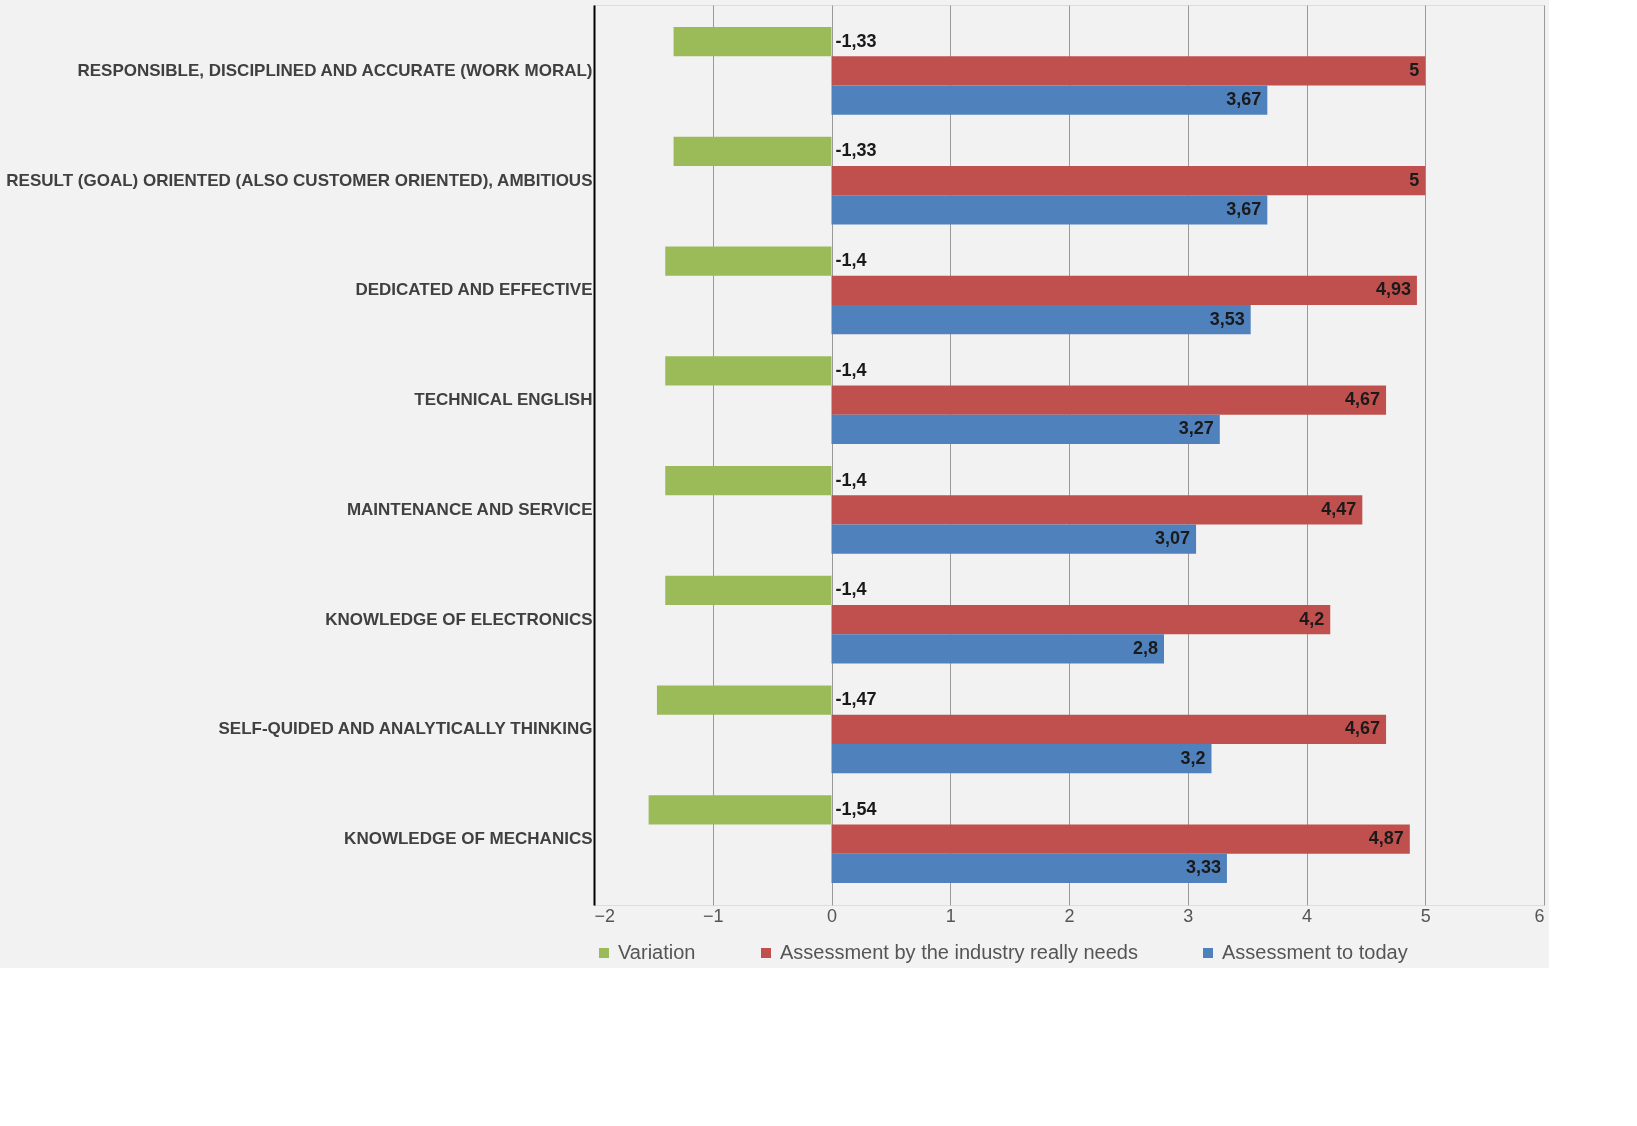 The width and height of the screenshot is (1637, 1126). What do you see at coordinates (605, 915) in the screenshot?
I see `x-tick-label: −2` at bounding box center [605, 915].